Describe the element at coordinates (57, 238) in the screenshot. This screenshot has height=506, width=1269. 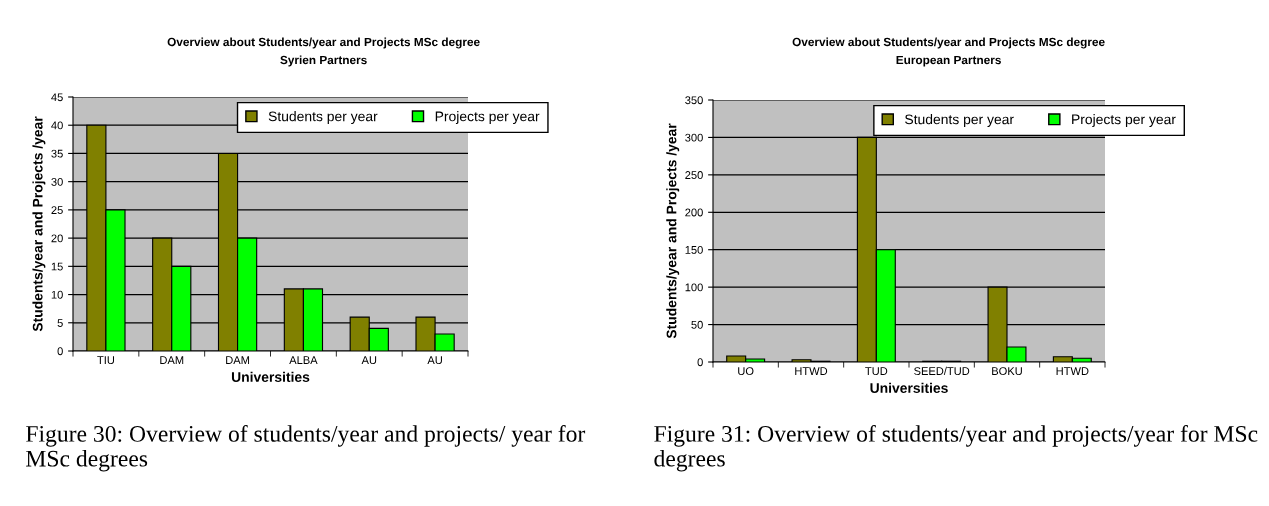
I see `y-tick-label: 20` at that location.